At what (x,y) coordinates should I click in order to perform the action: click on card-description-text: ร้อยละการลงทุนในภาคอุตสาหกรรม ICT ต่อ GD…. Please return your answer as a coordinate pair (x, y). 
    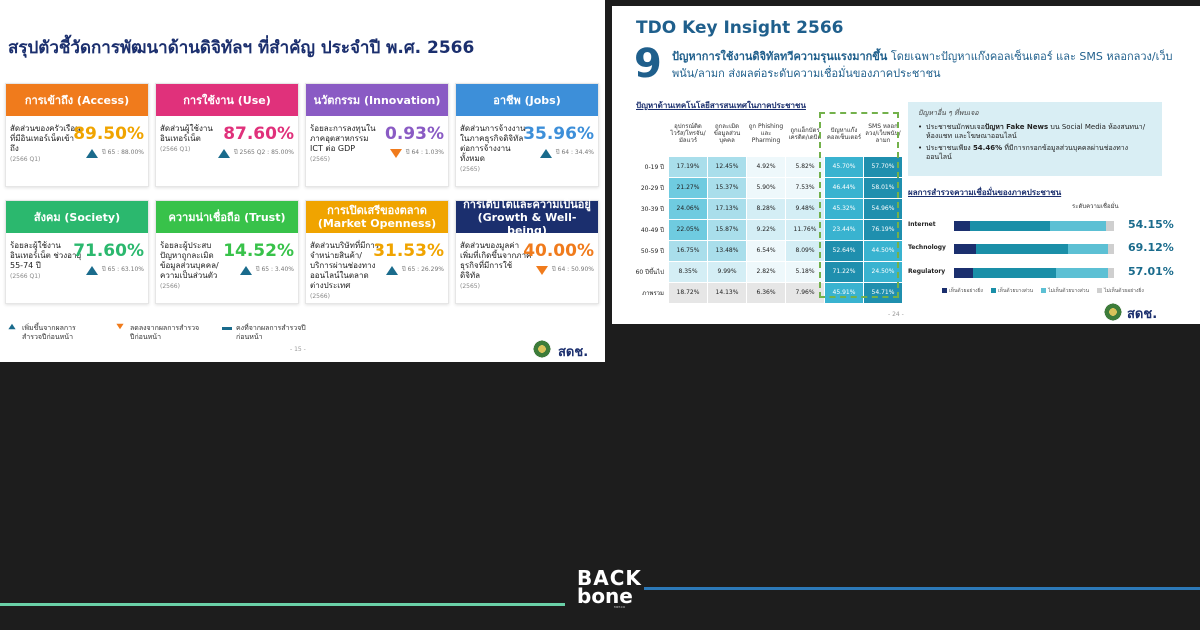
    Looking at the image, I should click on (343, 138).